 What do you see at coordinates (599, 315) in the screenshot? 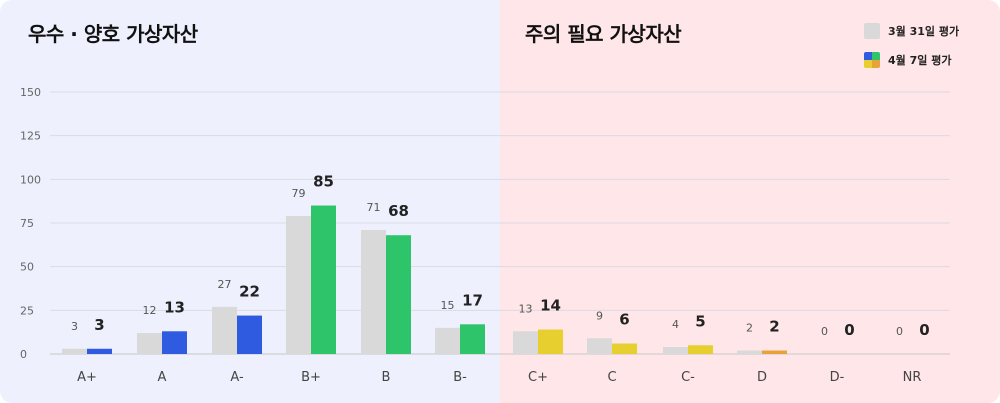
I see `value-label-previous: 9` at bounding box center [599, 315].